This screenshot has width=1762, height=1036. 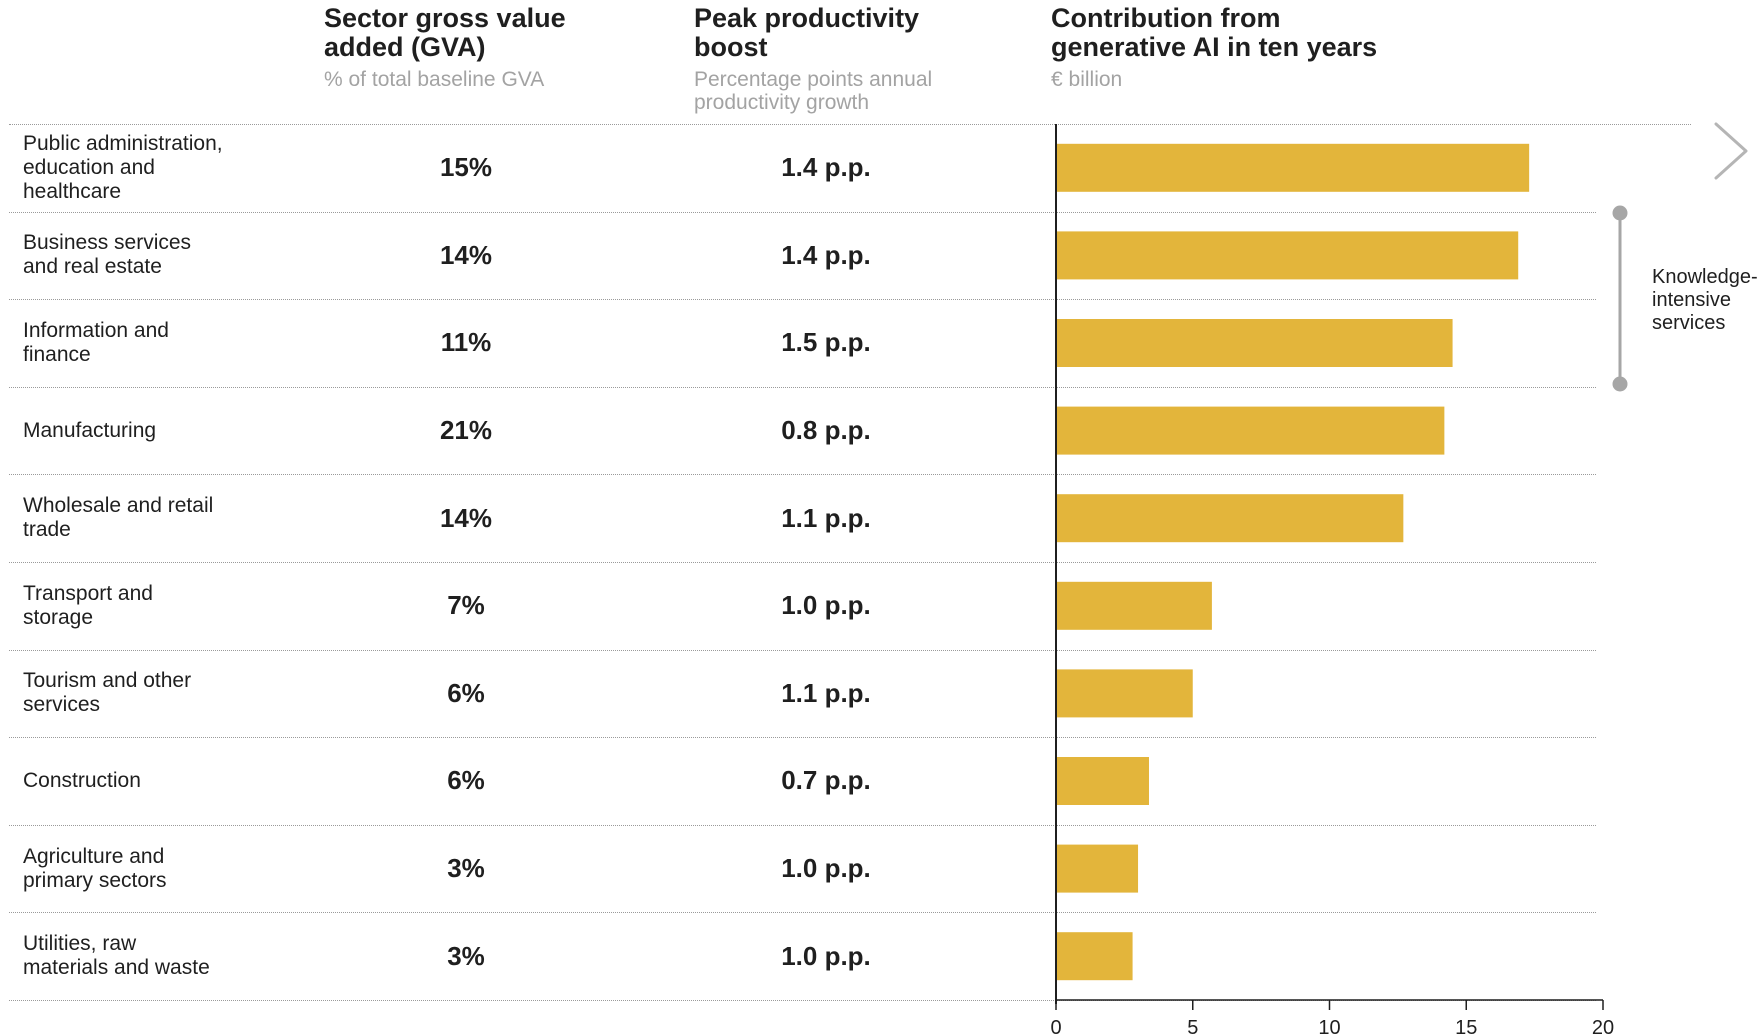 What do you see at coordinates (118, 506) in the screenshot?
I see `sector-label-line: Wholesale and retail` at bounding box center [118, 506].